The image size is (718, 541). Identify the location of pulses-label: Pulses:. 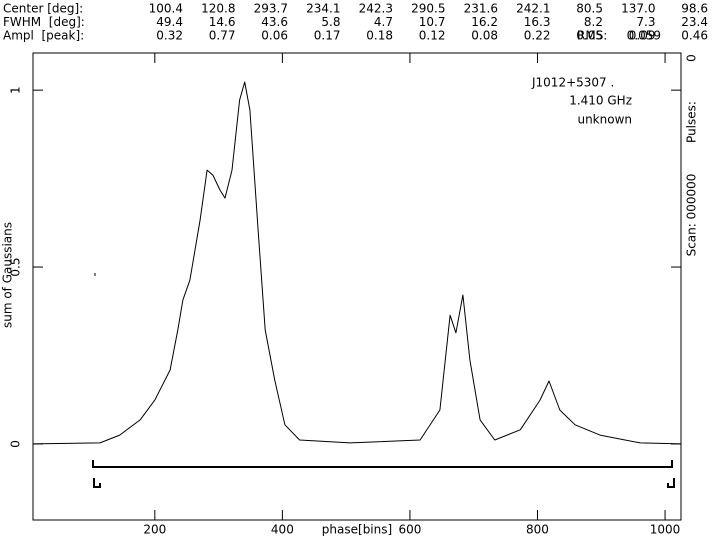
(692, 122).